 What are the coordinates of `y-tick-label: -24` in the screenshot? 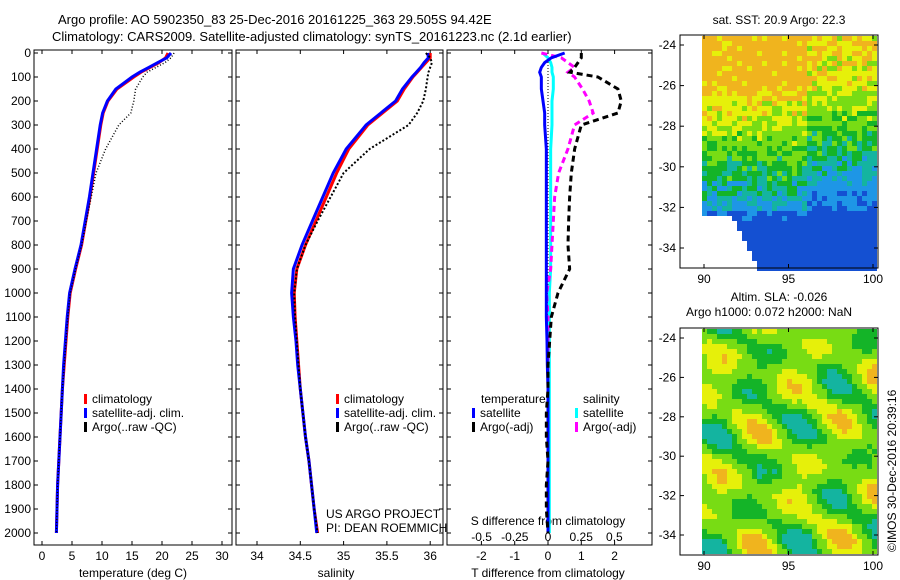 It's located at (668, 338).